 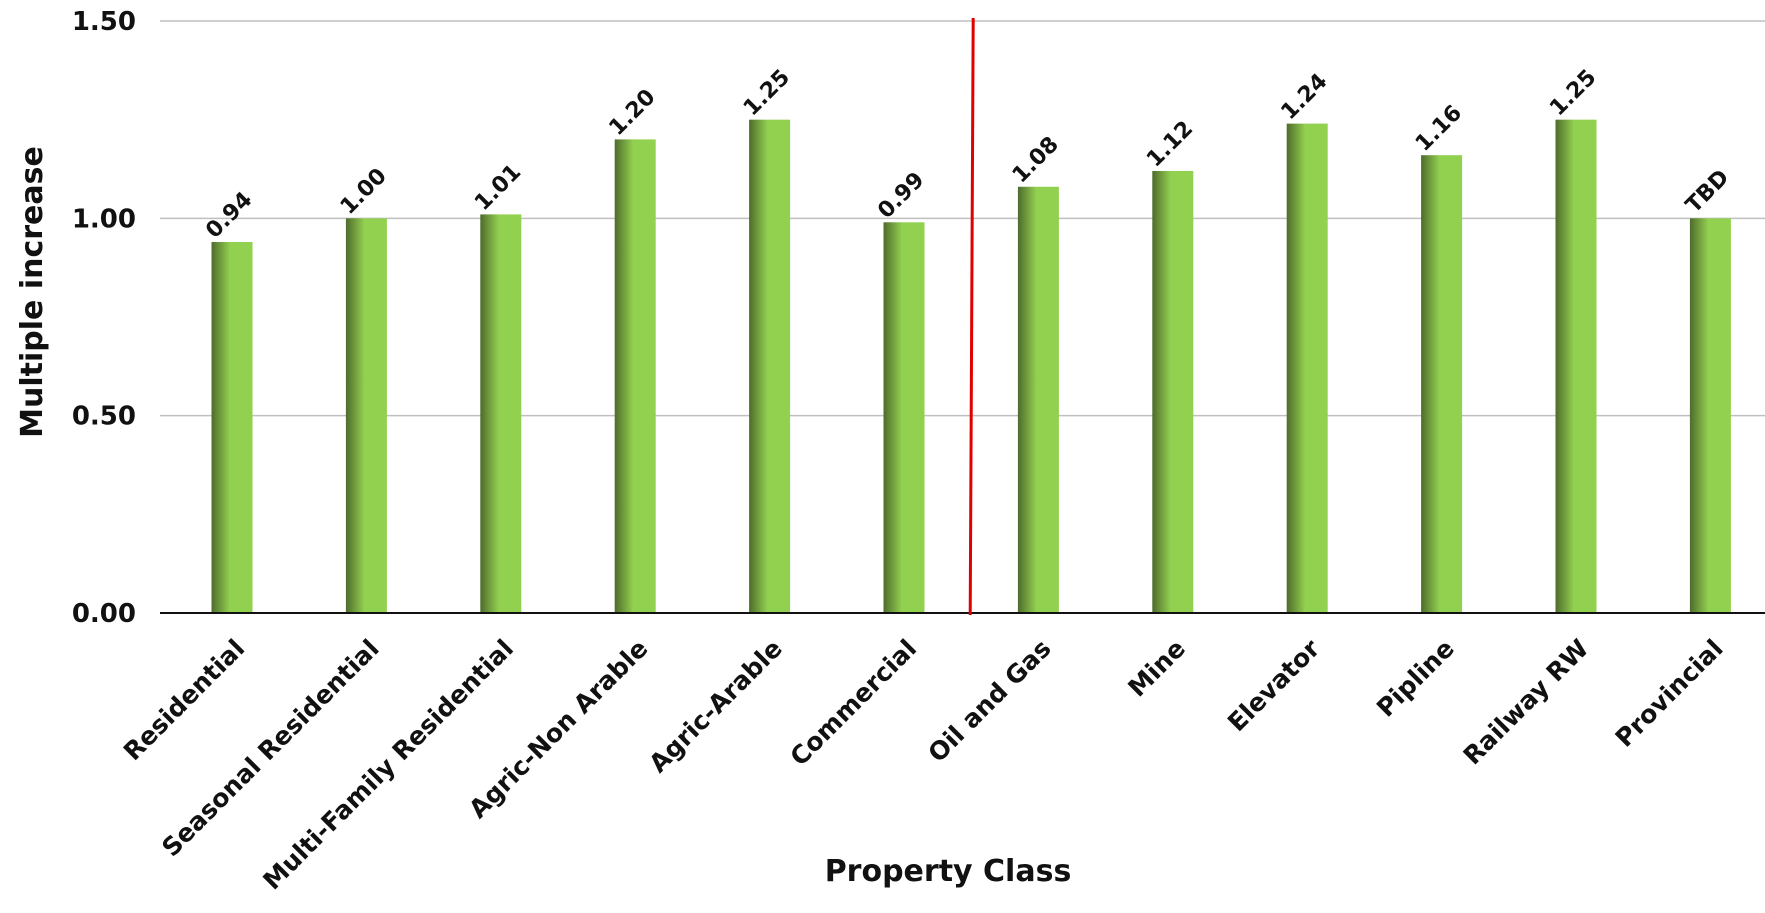 What do you see at coordinates (633, 113) in the screenshot?
I see `data-label: 1.20` at bounding box center [633, 113].